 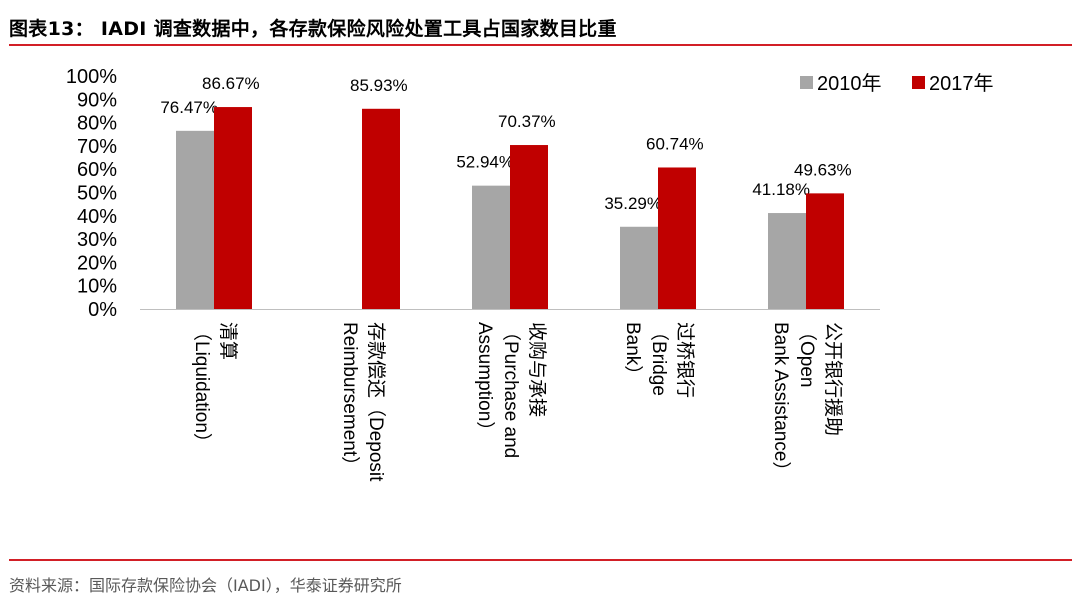 What do you see at coordinates (675, 143) in the screenshot?
I see `data-label: 60.74%` at bounding box center [675, 143].